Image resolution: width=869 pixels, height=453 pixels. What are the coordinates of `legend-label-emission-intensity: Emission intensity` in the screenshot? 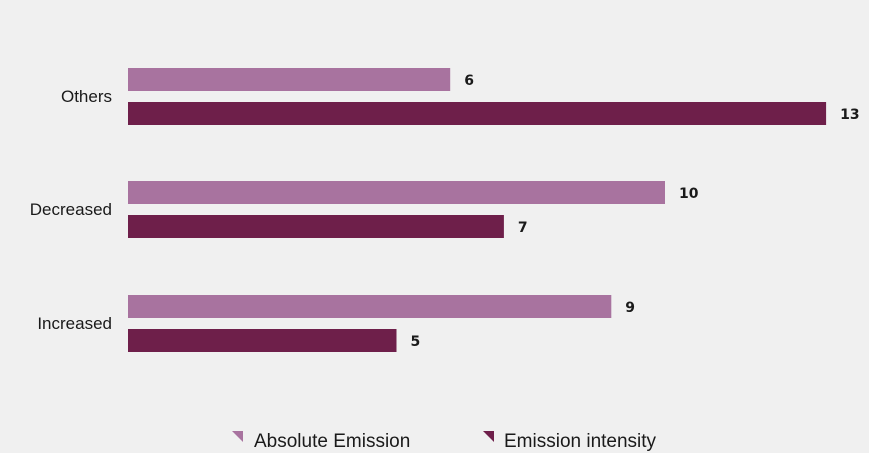 It's located at (580, 441).